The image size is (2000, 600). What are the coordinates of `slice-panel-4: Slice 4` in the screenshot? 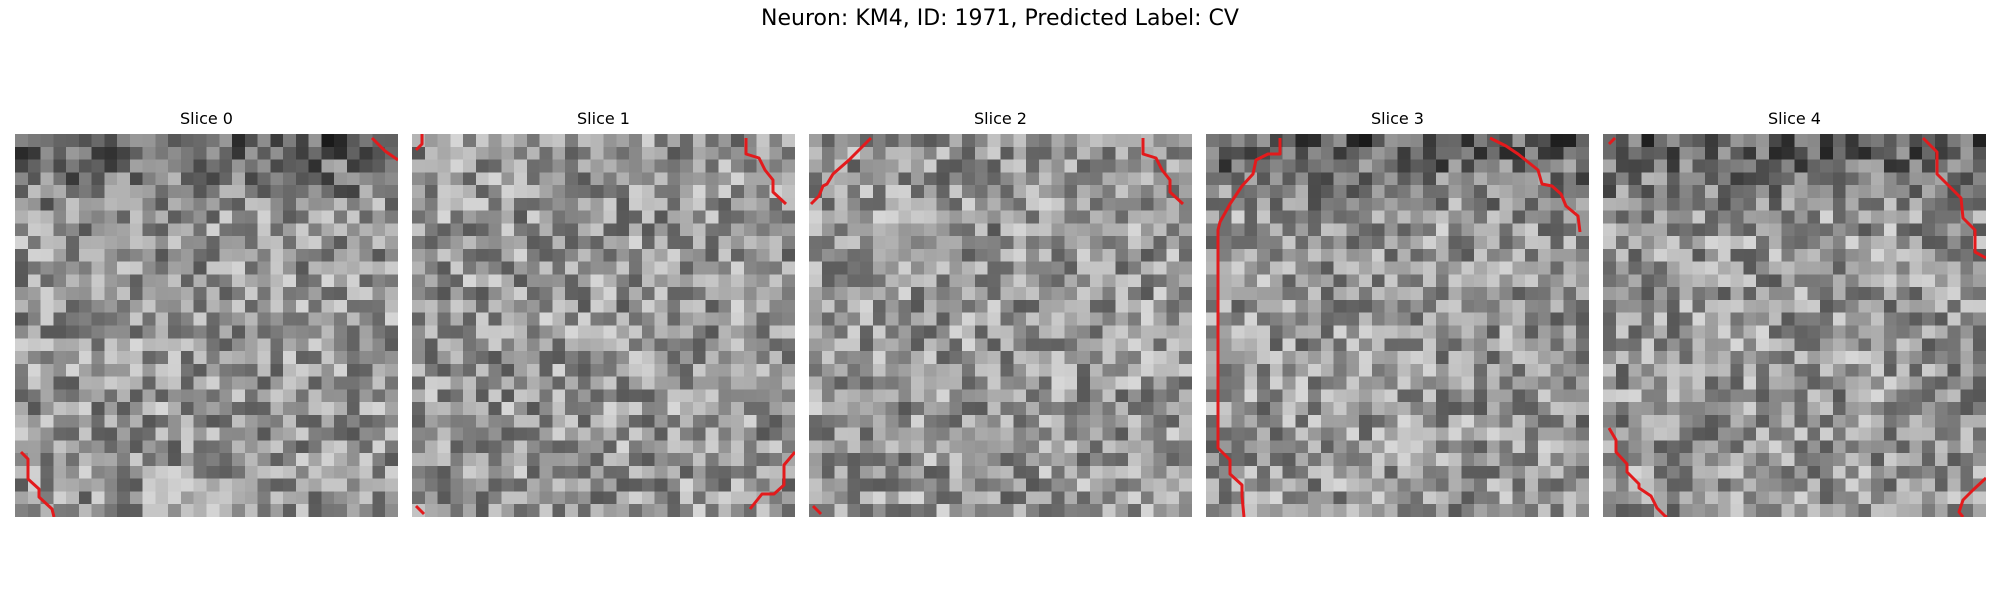 It's located at (1794, 121).